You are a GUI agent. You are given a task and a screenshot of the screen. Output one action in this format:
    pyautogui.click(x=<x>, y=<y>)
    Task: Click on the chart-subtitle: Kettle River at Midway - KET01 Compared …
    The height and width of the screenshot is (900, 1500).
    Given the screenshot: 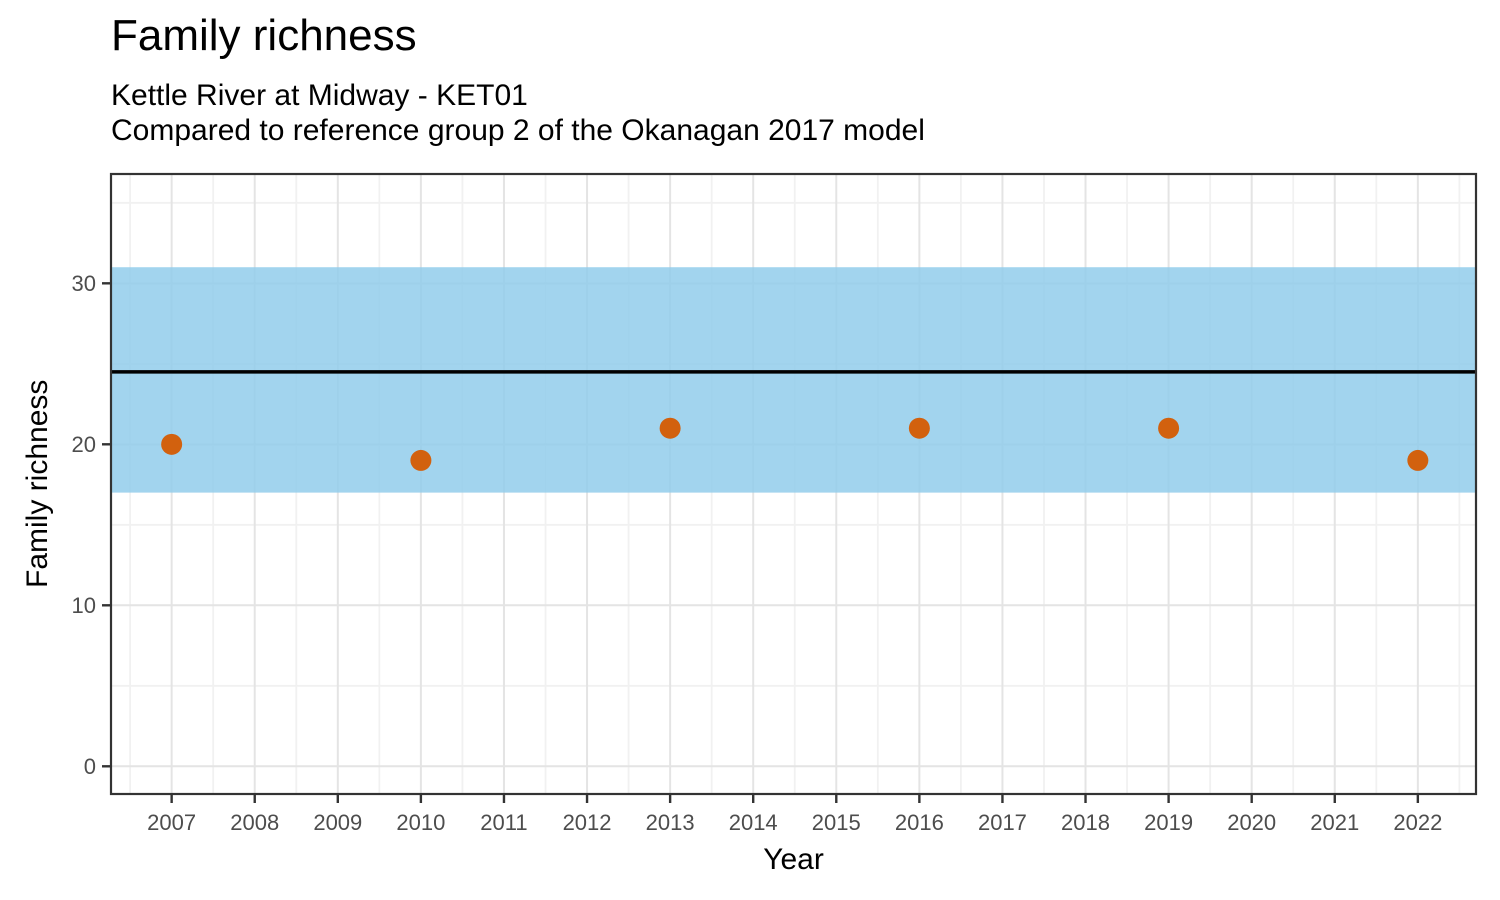 What is the action you would take?
    pyautogui.click(x=518, y=113)
    